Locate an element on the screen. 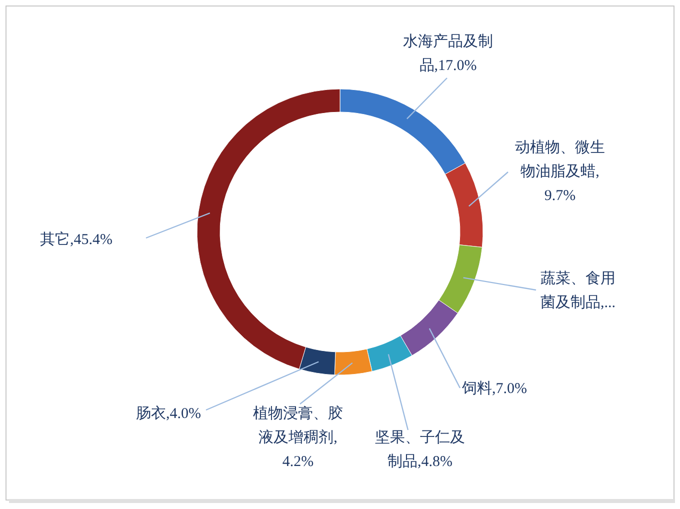 Image resolution: width=680 pixels, height=509 pixels. slice-label: 植物浸膏、胶液及增稠剂,4.2% is located at coordinates (298, 437).